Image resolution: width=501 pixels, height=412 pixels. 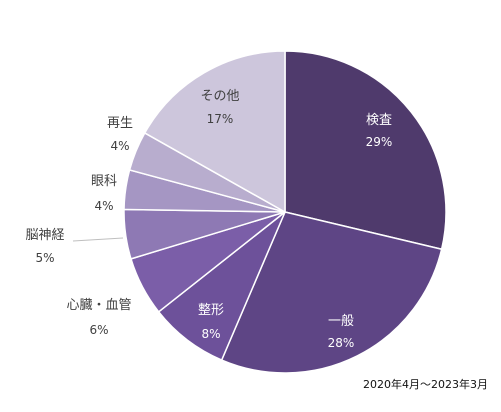 What do you see at coordinates (341, 343) in the screenshot?
I see `slice-percent-2: 28%` at bounding box center [341, 343].